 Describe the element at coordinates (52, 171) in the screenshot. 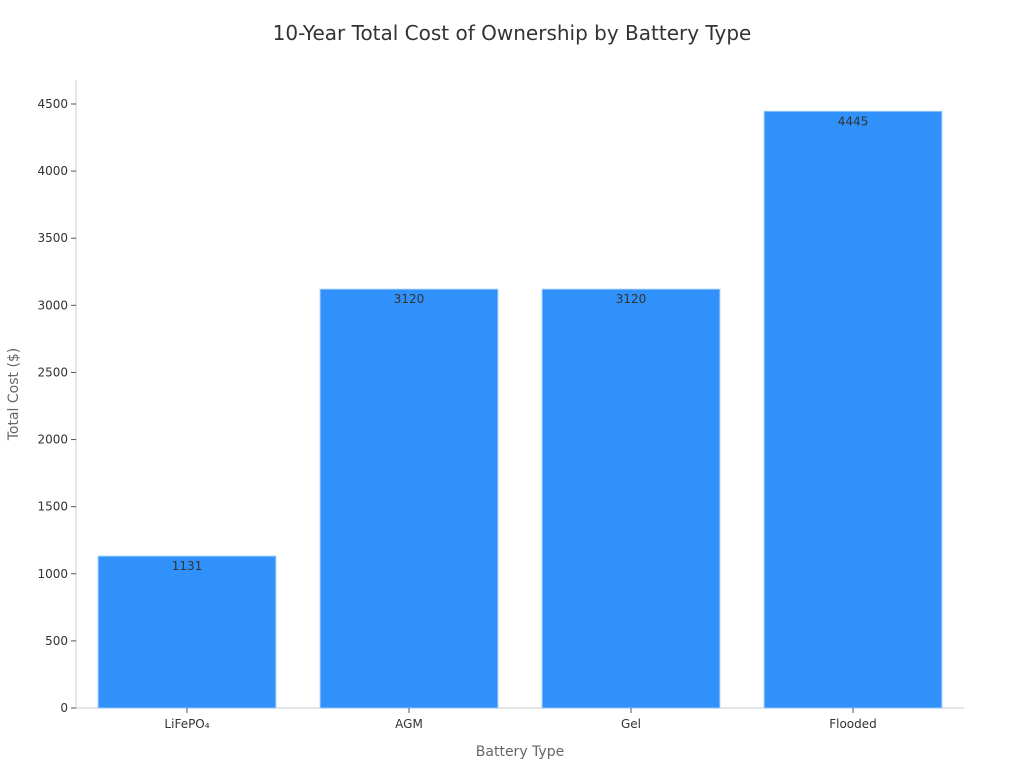

I see `y-tick-label: 4000` at that location.